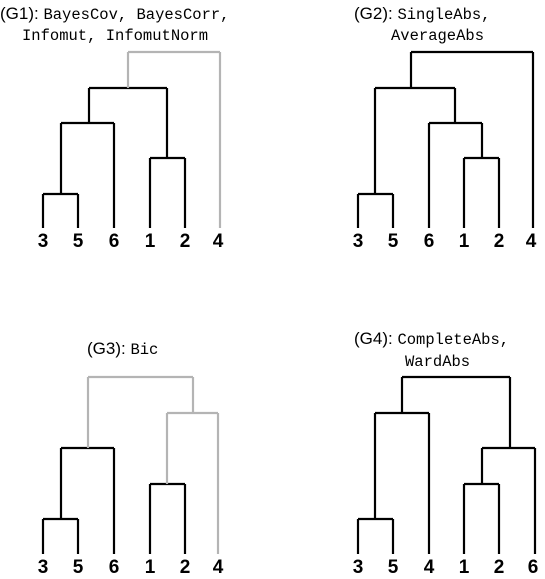 This screenshot has height=579, width=545. What do you see at coordinates (78, 567) in the screenshot?
I see `g3-leaf-label: 5` at bounding box center [78, 567].